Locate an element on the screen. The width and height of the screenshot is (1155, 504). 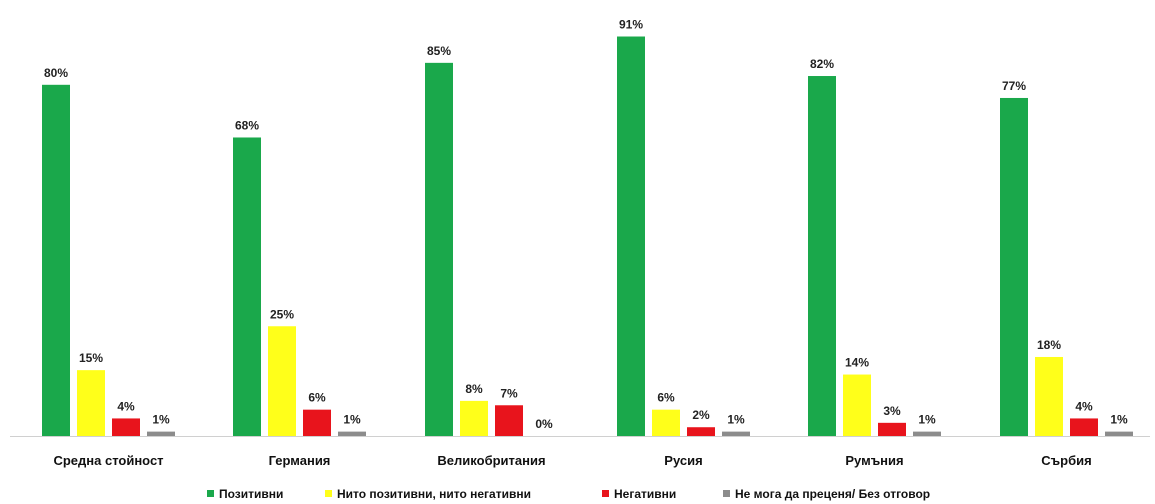
category-label-5: Румъния is located at coordinates (874, 460).